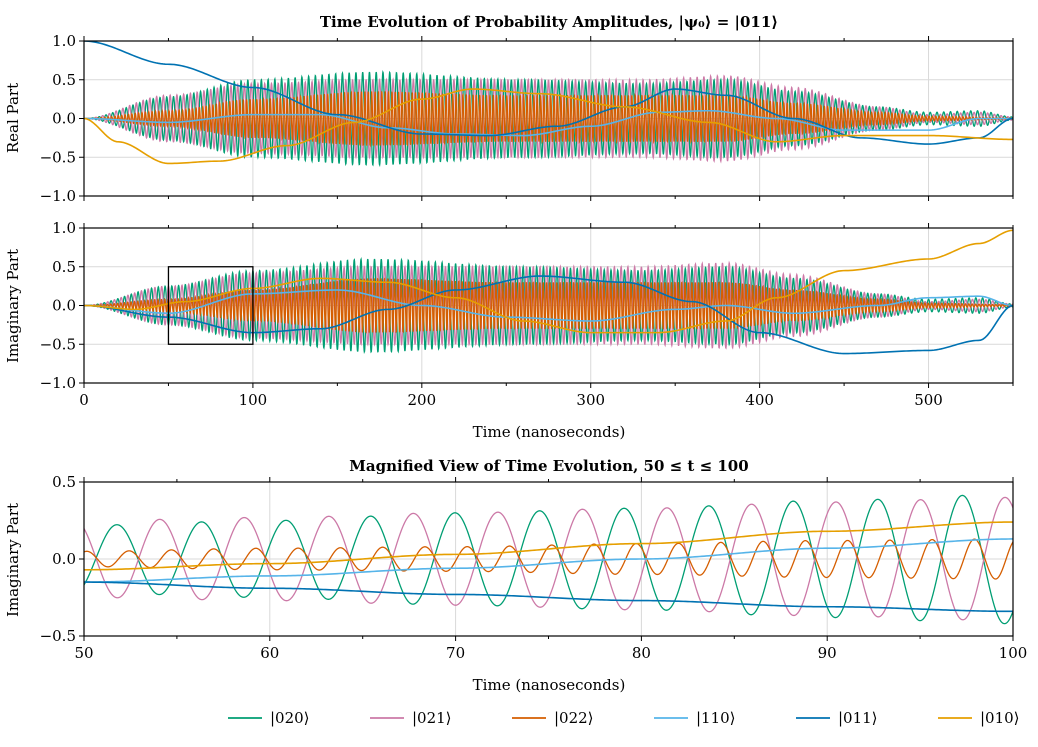  Describe the element at coordinates (1000, 718) in the screenshot. I see `legend-label-010: |010⟩` at that location.